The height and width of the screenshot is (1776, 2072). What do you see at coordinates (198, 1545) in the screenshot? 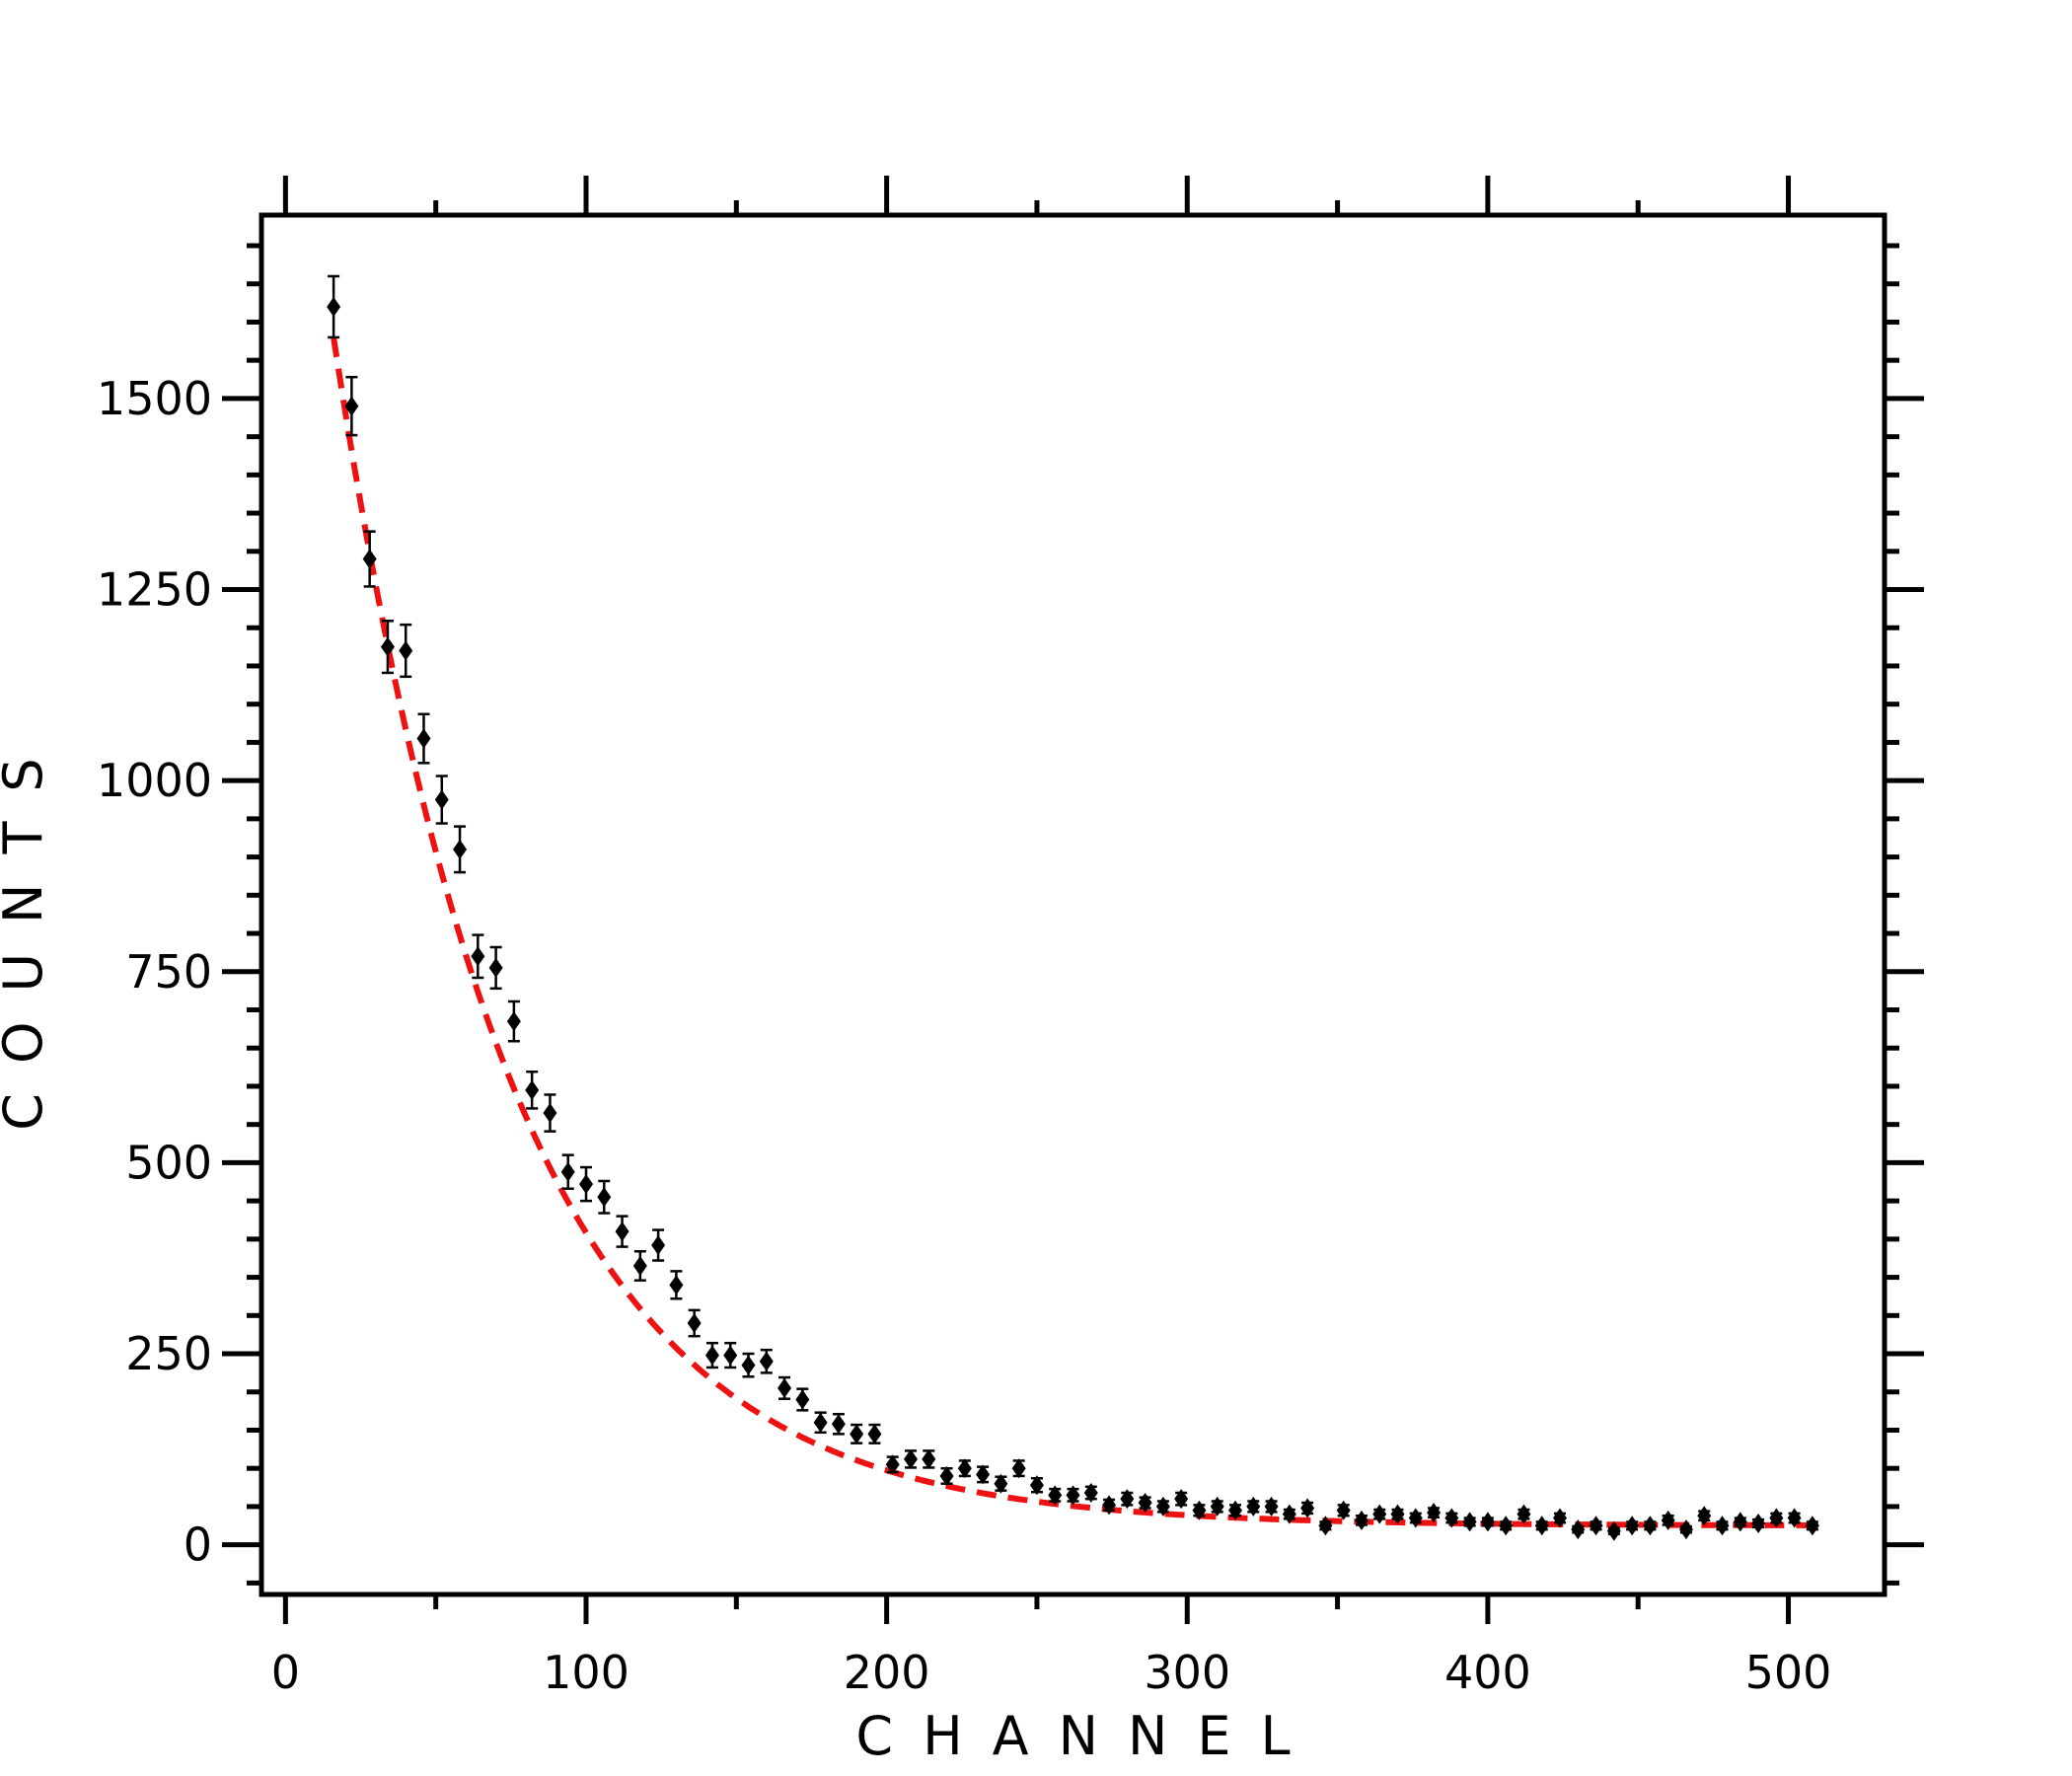
I see `y-tick-label: 0` at bounding box center [198, 1545].